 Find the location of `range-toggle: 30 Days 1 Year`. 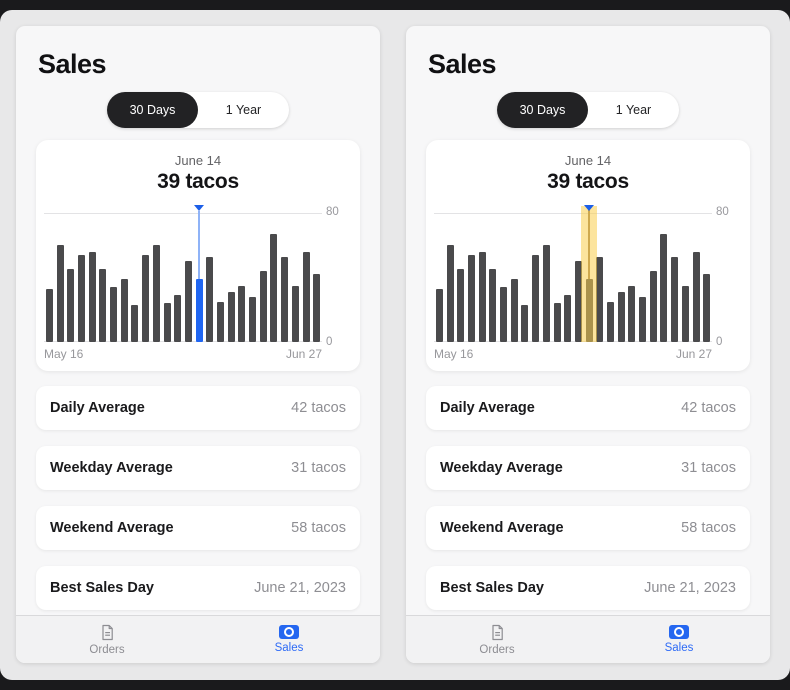

range-toggle: 30 Days 1 Year is located at coordinates (588, 110).